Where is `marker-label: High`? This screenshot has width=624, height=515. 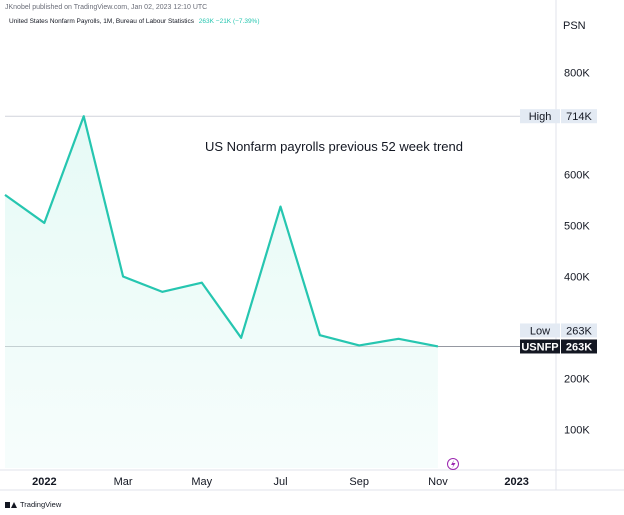
marker-label: High is located at coordinates (540, 117).